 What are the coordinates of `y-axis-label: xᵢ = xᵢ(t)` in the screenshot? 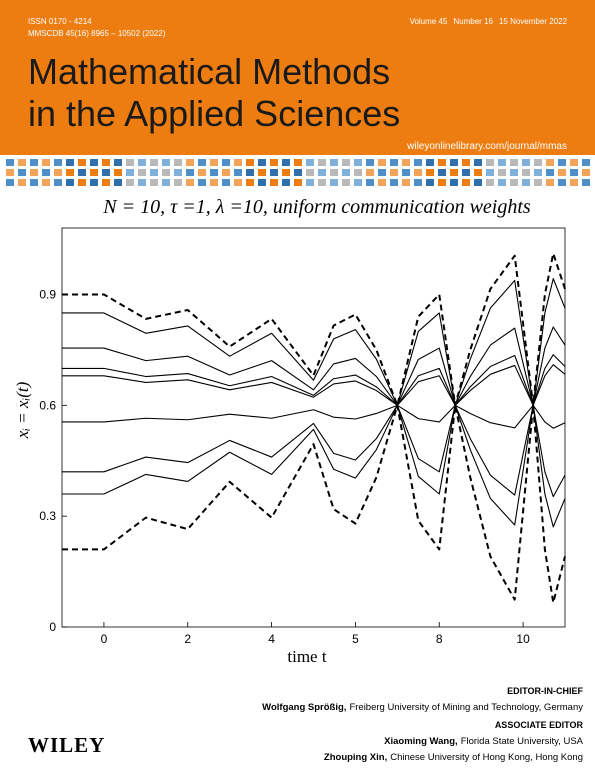 It's located at (22, 410).